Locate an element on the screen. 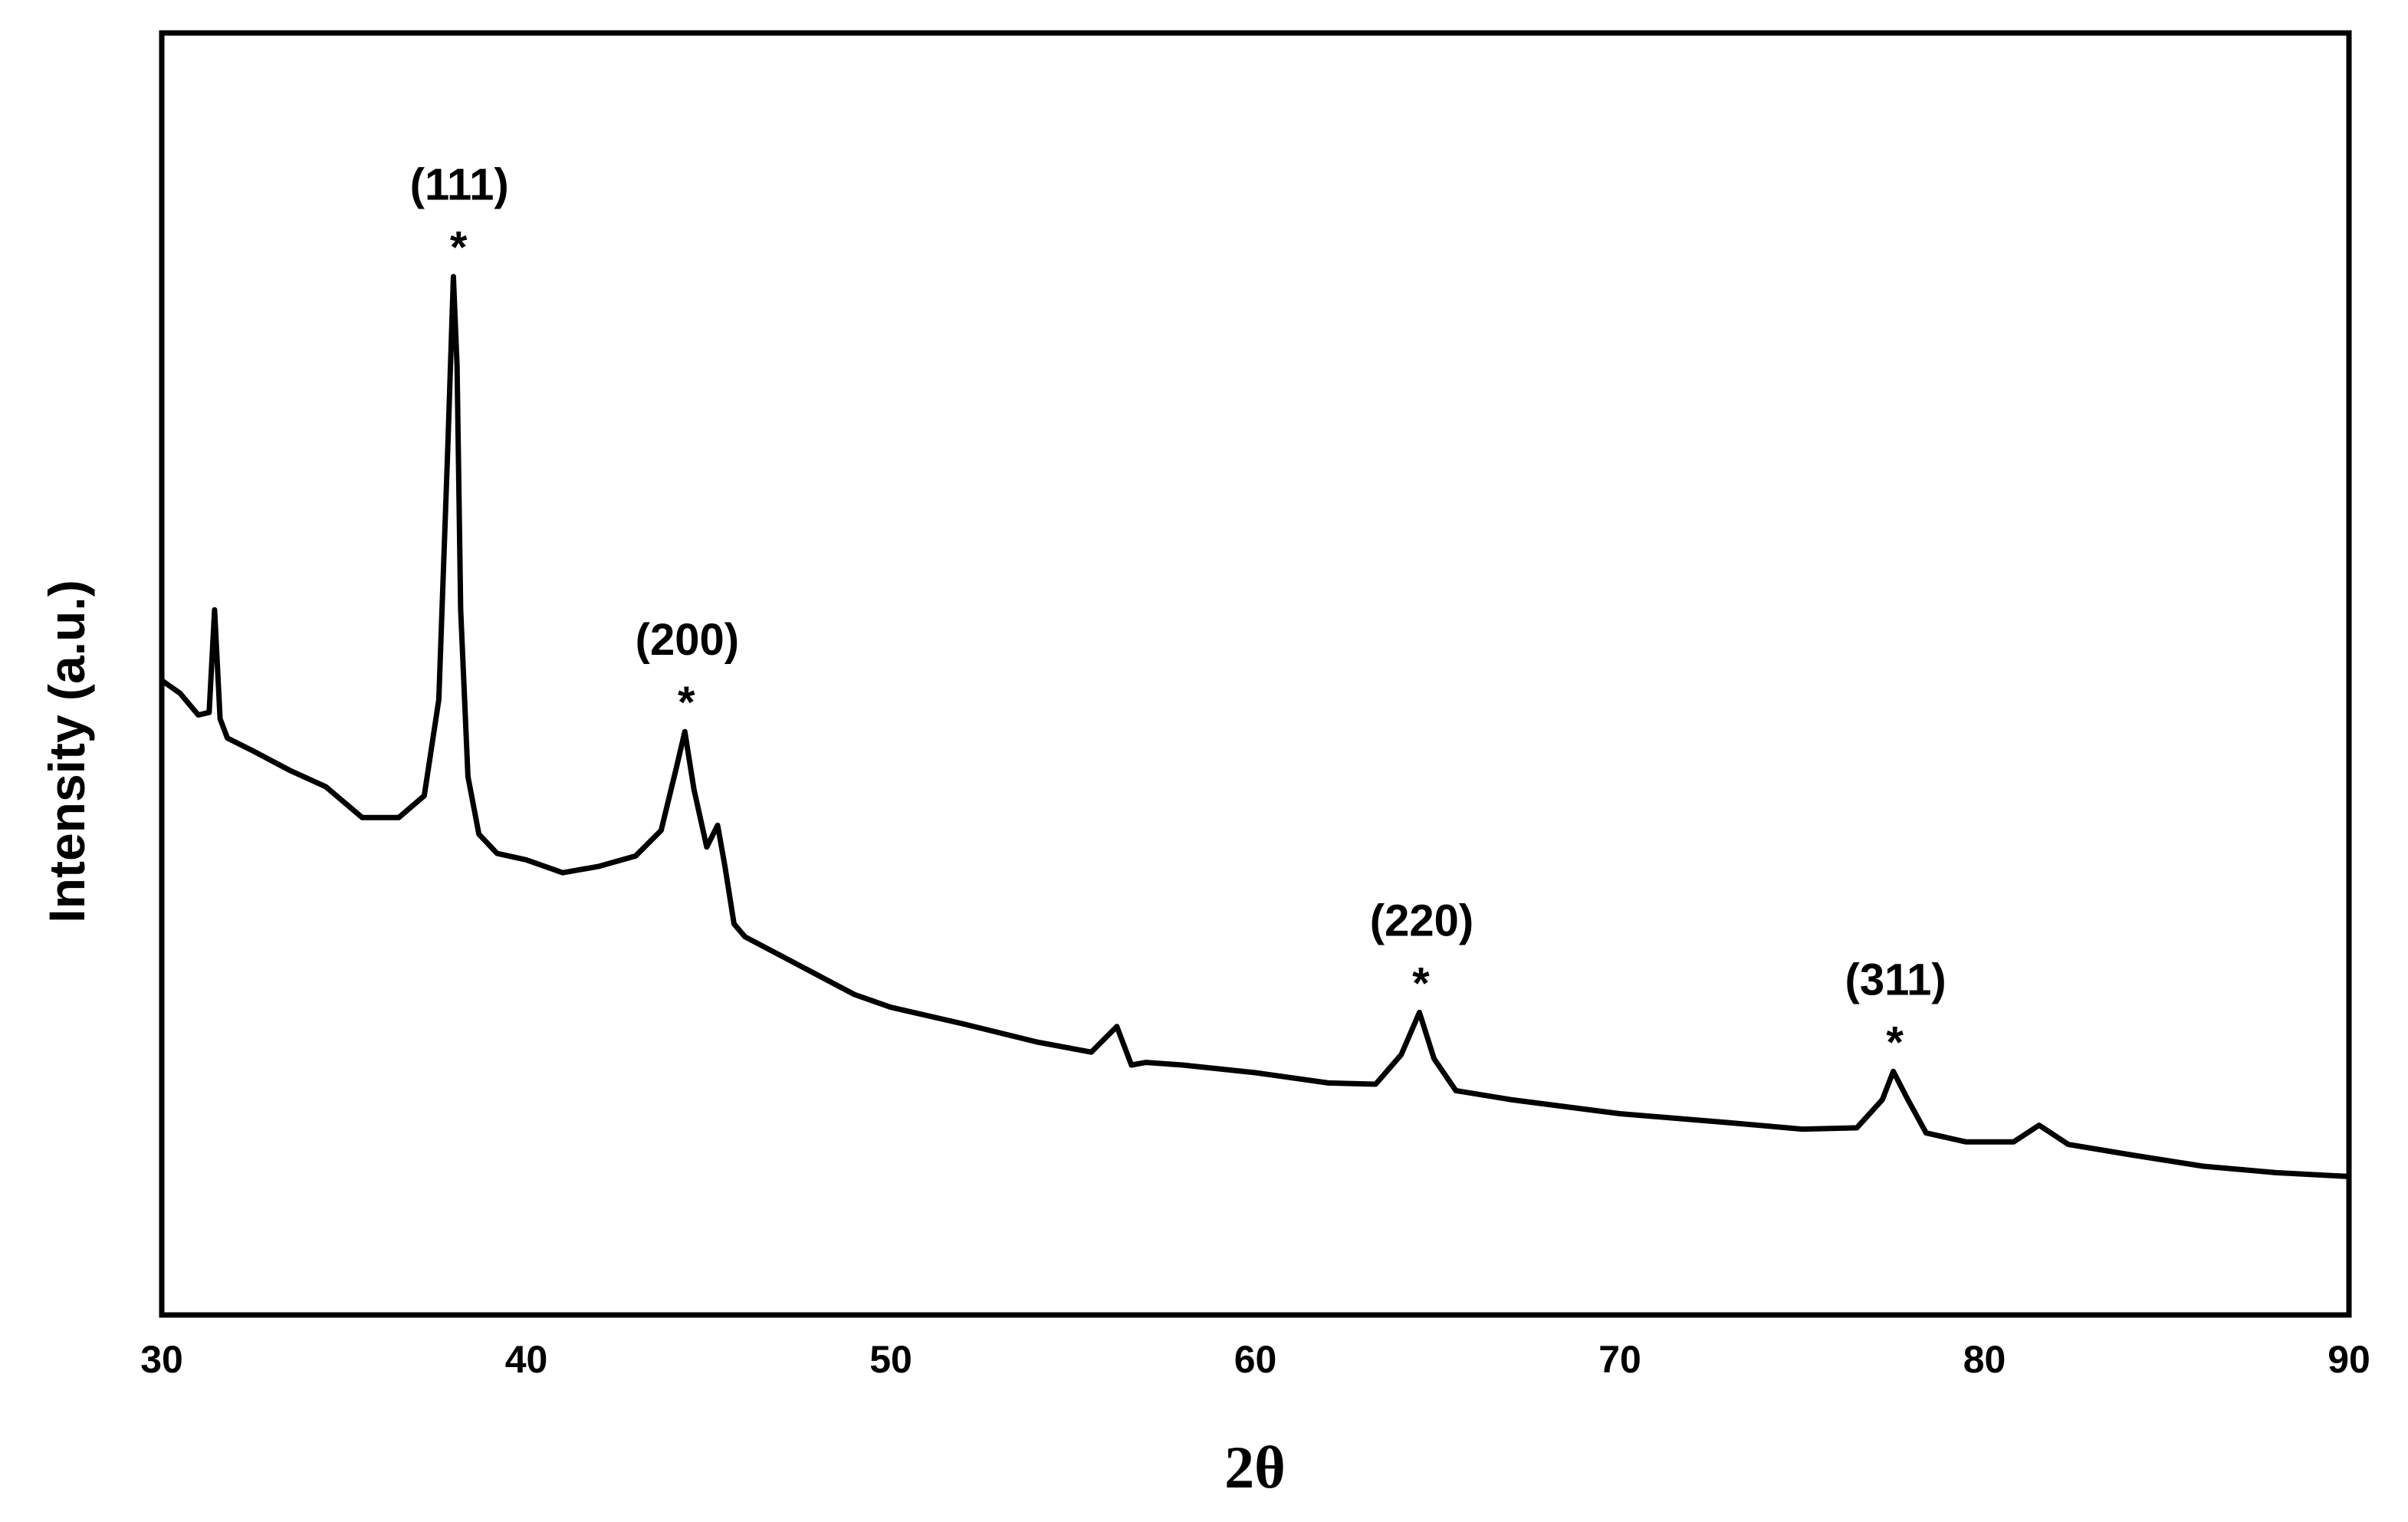 The image size is (2408, 1522). x-tick-label: 40 is located at coordinates (526, 1360).